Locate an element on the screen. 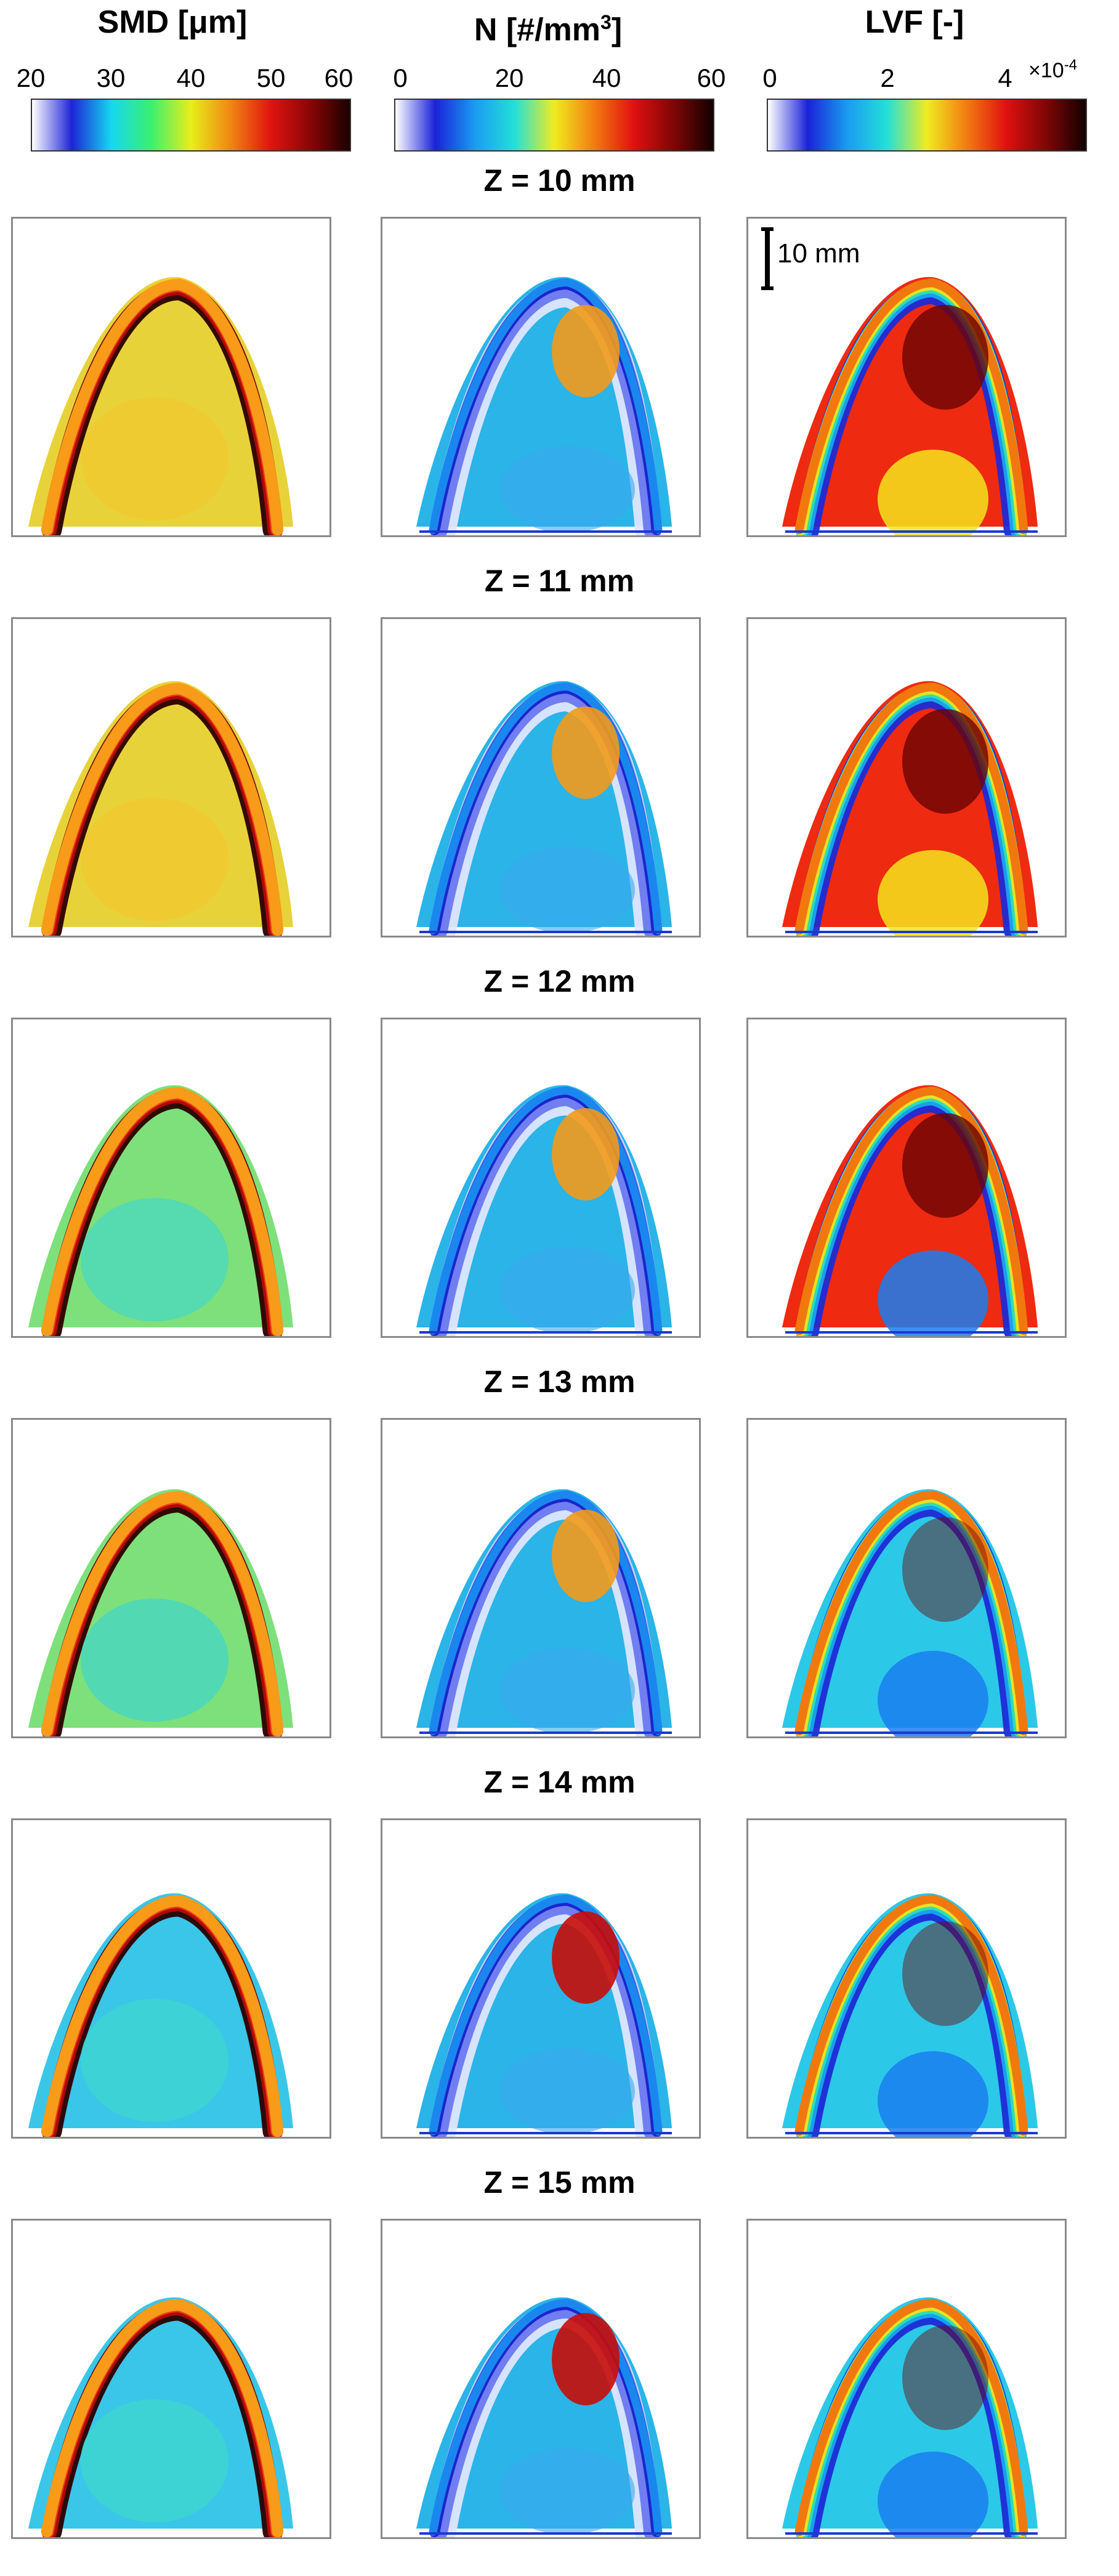 This screenshot has height=2576, width=1119. lvf-tick: 0 is located at coordinates (770, 77).